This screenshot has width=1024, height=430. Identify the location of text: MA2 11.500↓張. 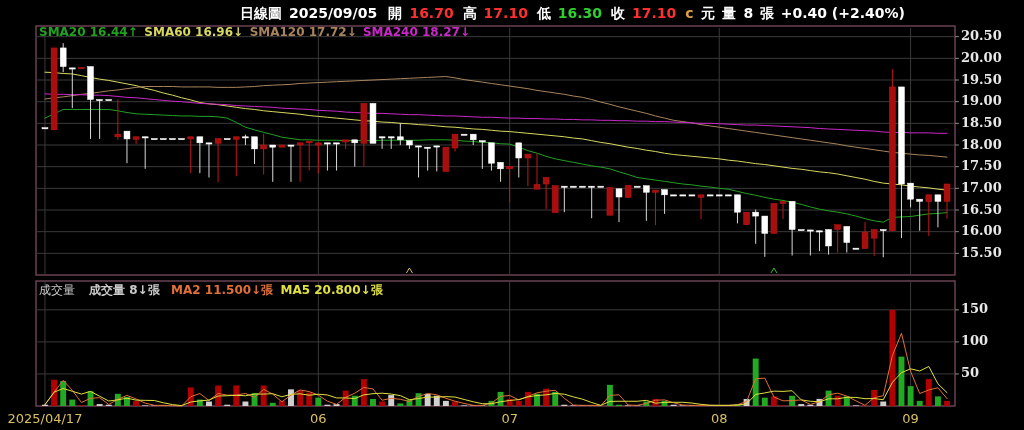
(223, 289).